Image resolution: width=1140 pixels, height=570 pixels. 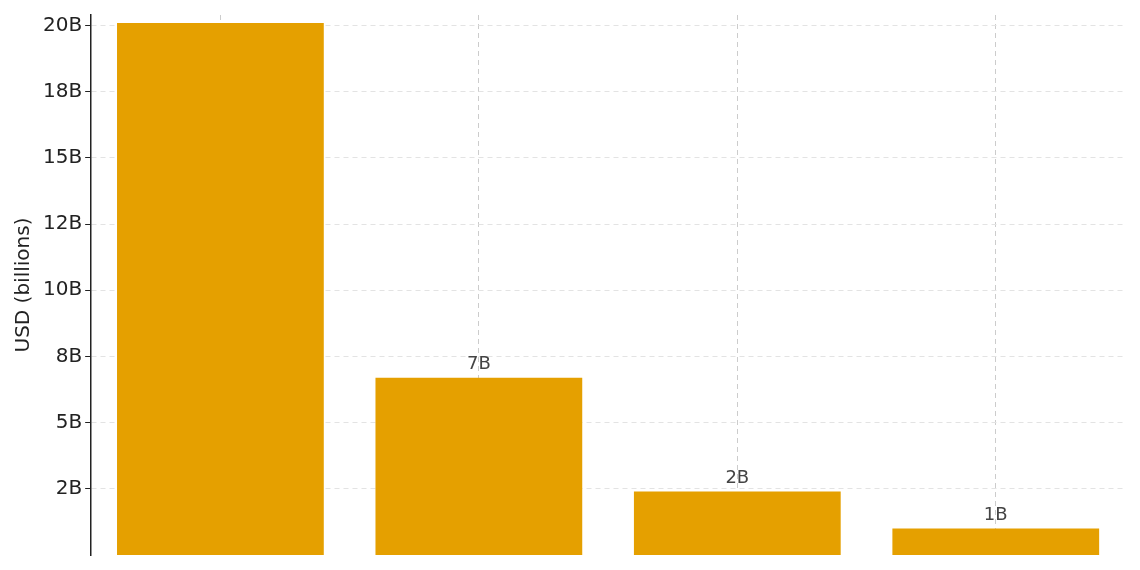 I want to click on y-tick-label: 5B, so click(x=69, y=420).